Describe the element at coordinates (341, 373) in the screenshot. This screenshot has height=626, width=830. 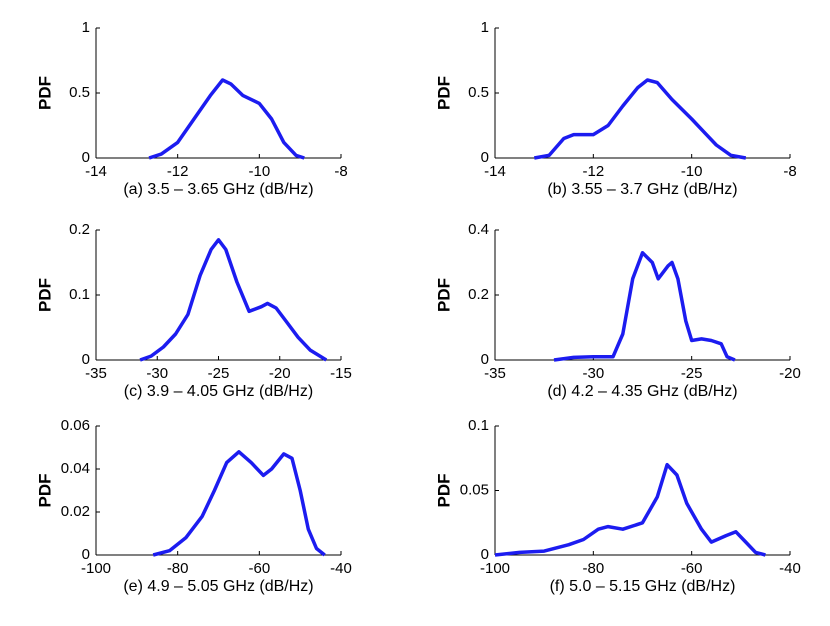
I see `x-tick-label: -15` at that location.